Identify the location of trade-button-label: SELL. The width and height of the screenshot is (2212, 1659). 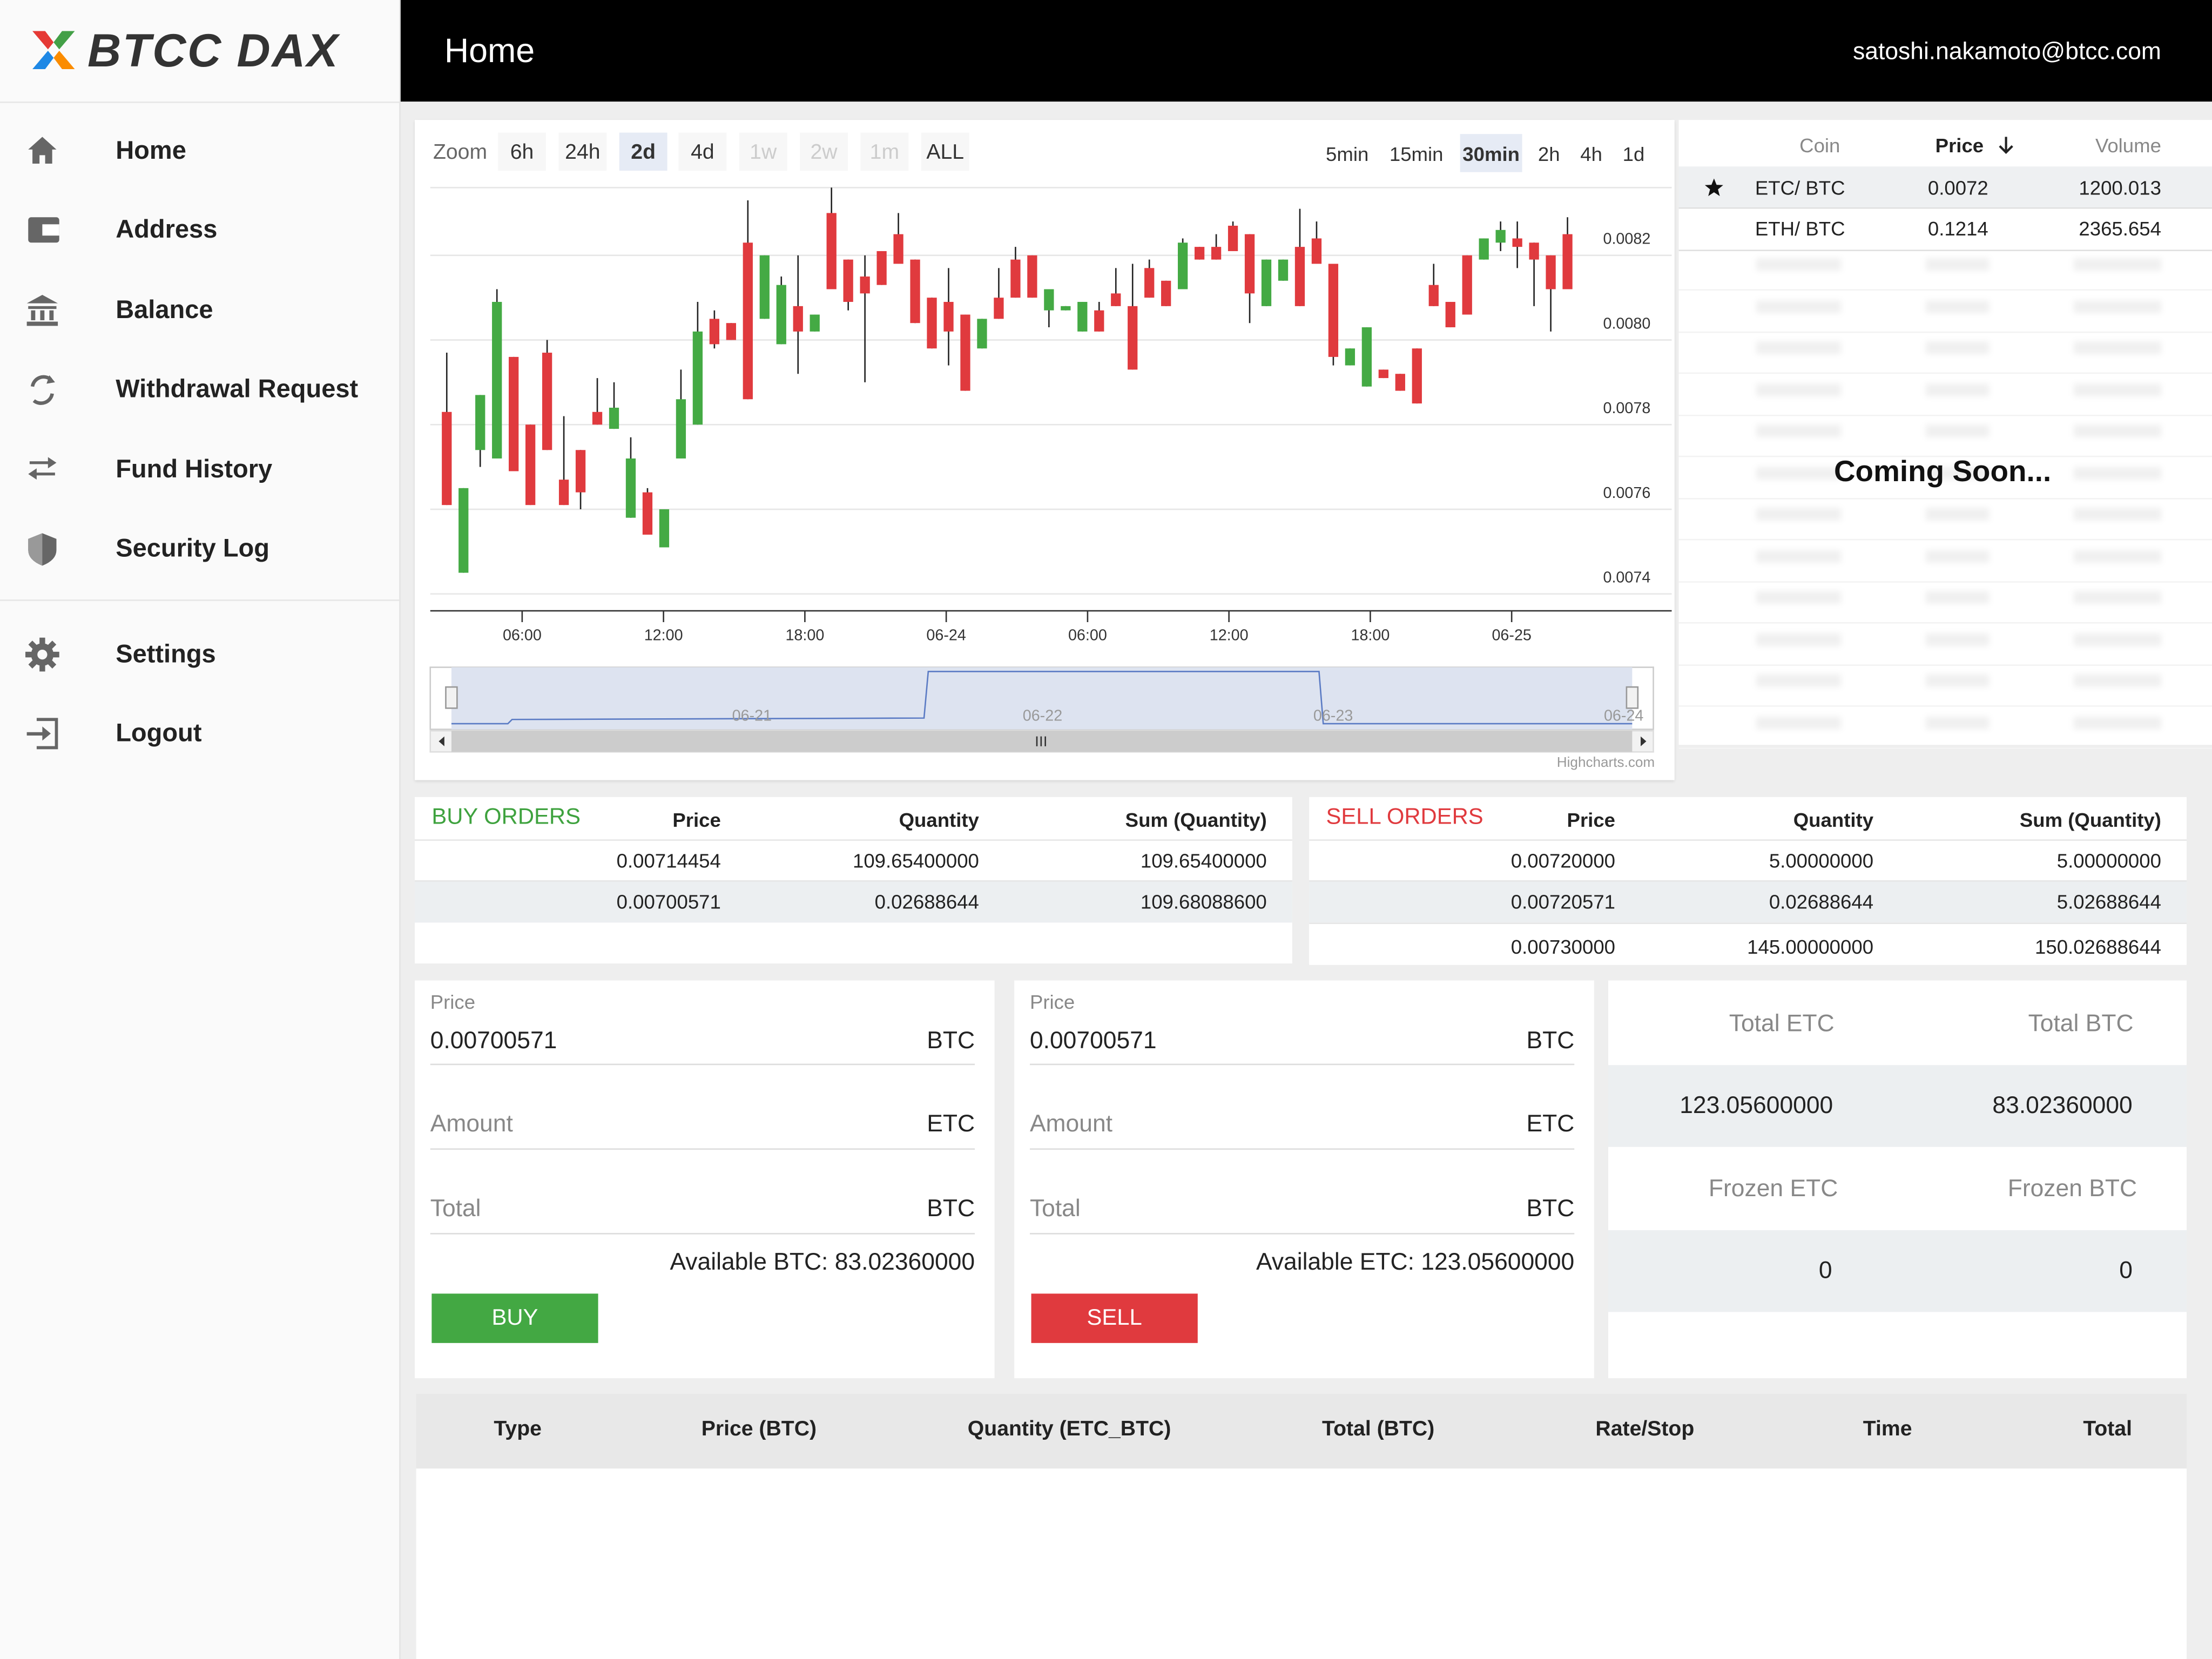
(1114, 1318).